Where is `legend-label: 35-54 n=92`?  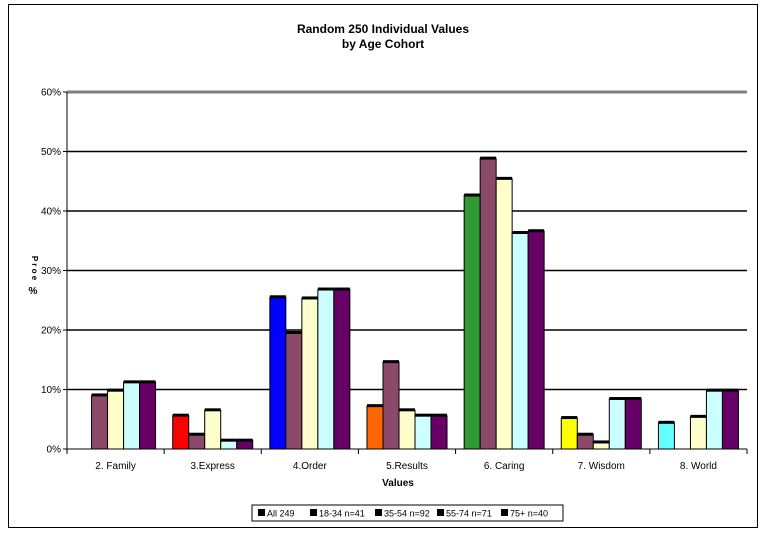 legend-label: 35-54 n=92 is located at coordinates (407, 514).